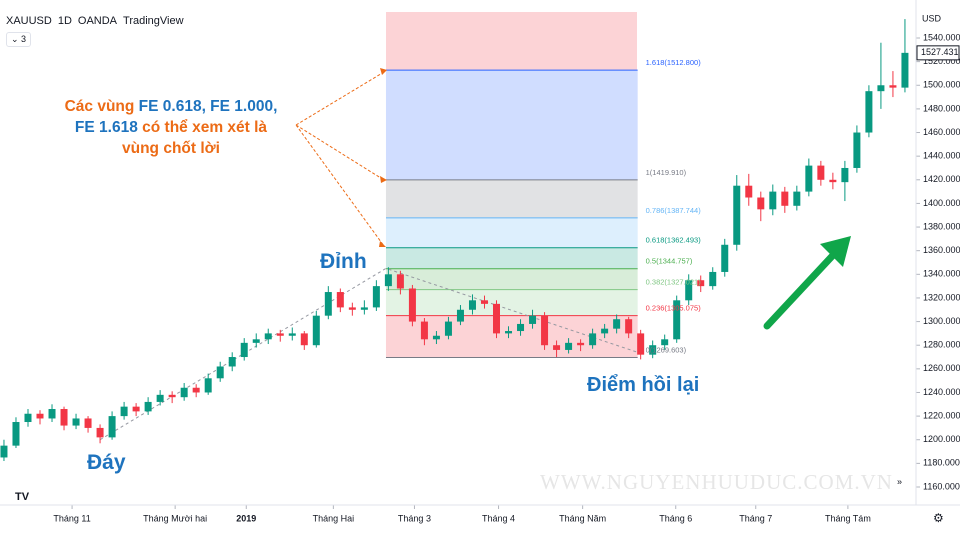 This screenshot has height=540, width=960. I want to click on label-retrace: Điểm hồi lại, so click(643, 385).